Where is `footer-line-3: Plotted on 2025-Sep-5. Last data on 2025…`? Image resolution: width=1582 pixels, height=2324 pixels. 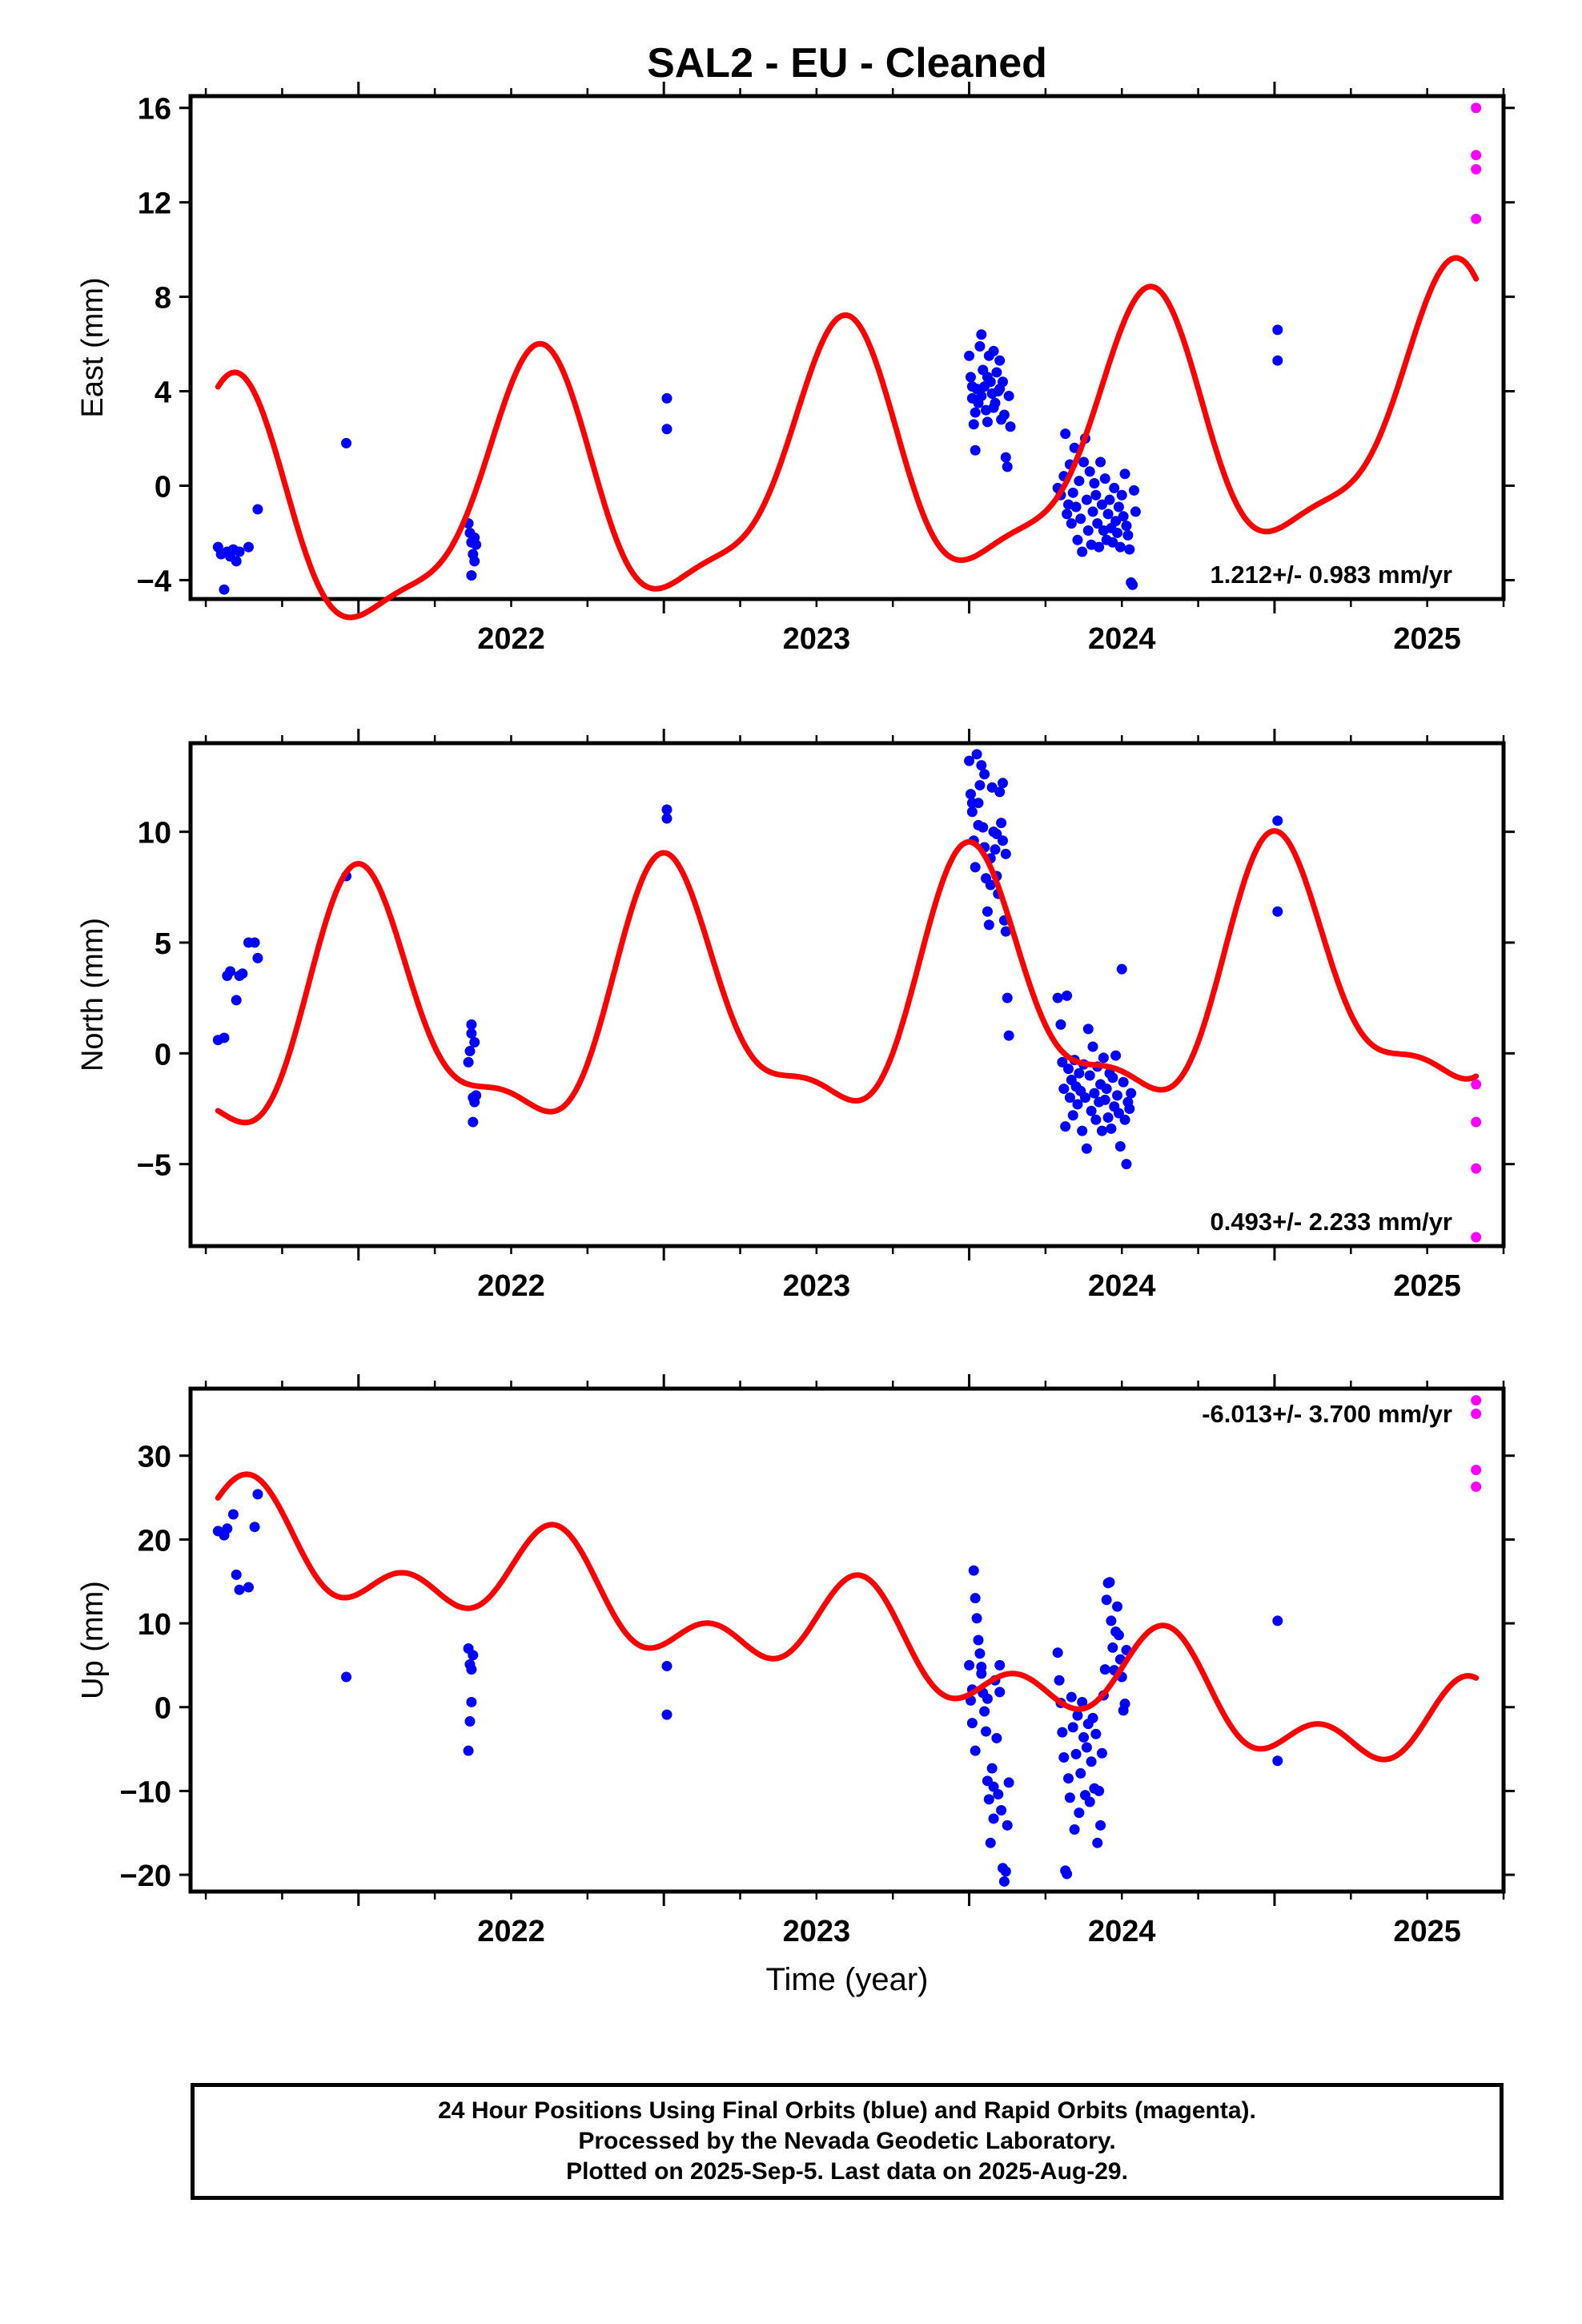 footer-line-3: Plotted on 2025-Sep-5. Last data on 2025… is located at coordinates (847, 2171).